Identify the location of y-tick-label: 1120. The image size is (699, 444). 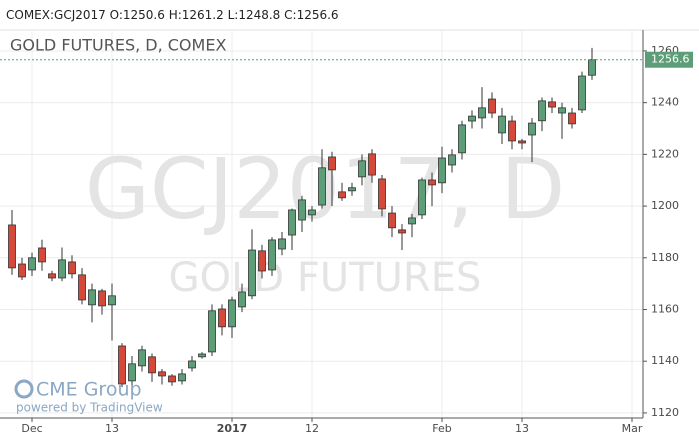
(665, 412).